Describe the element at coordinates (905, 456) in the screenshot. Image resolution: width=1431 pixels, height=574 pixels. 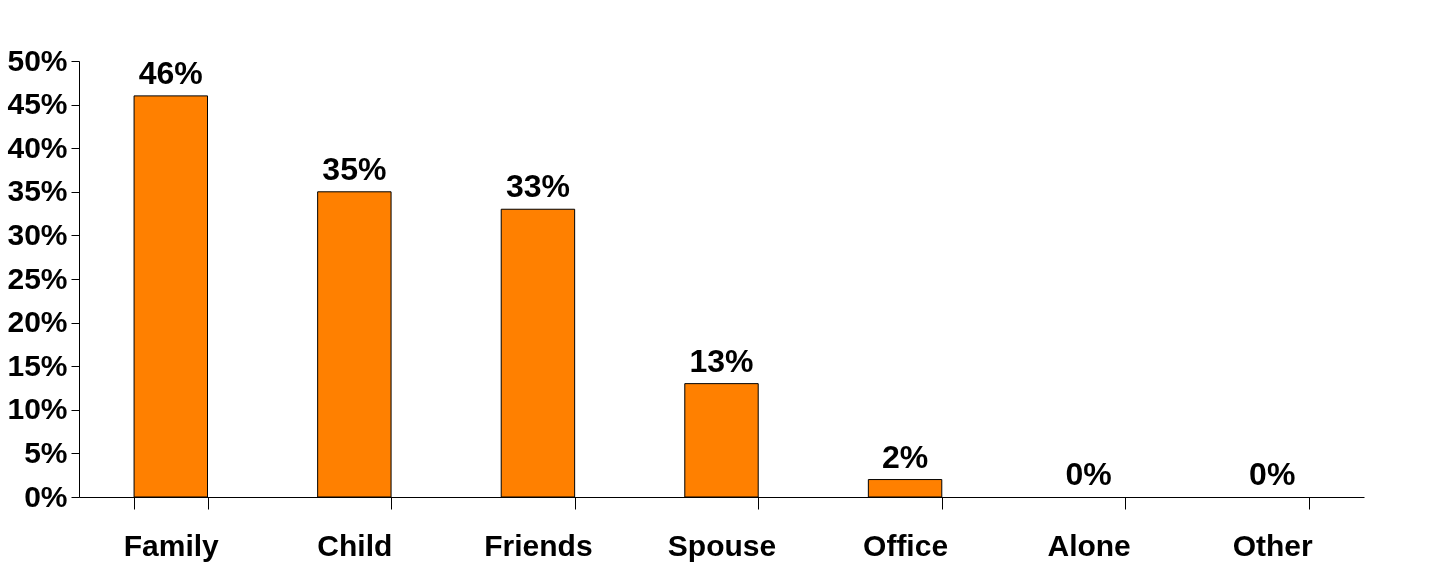
I see `data-label: 2%` at that location.